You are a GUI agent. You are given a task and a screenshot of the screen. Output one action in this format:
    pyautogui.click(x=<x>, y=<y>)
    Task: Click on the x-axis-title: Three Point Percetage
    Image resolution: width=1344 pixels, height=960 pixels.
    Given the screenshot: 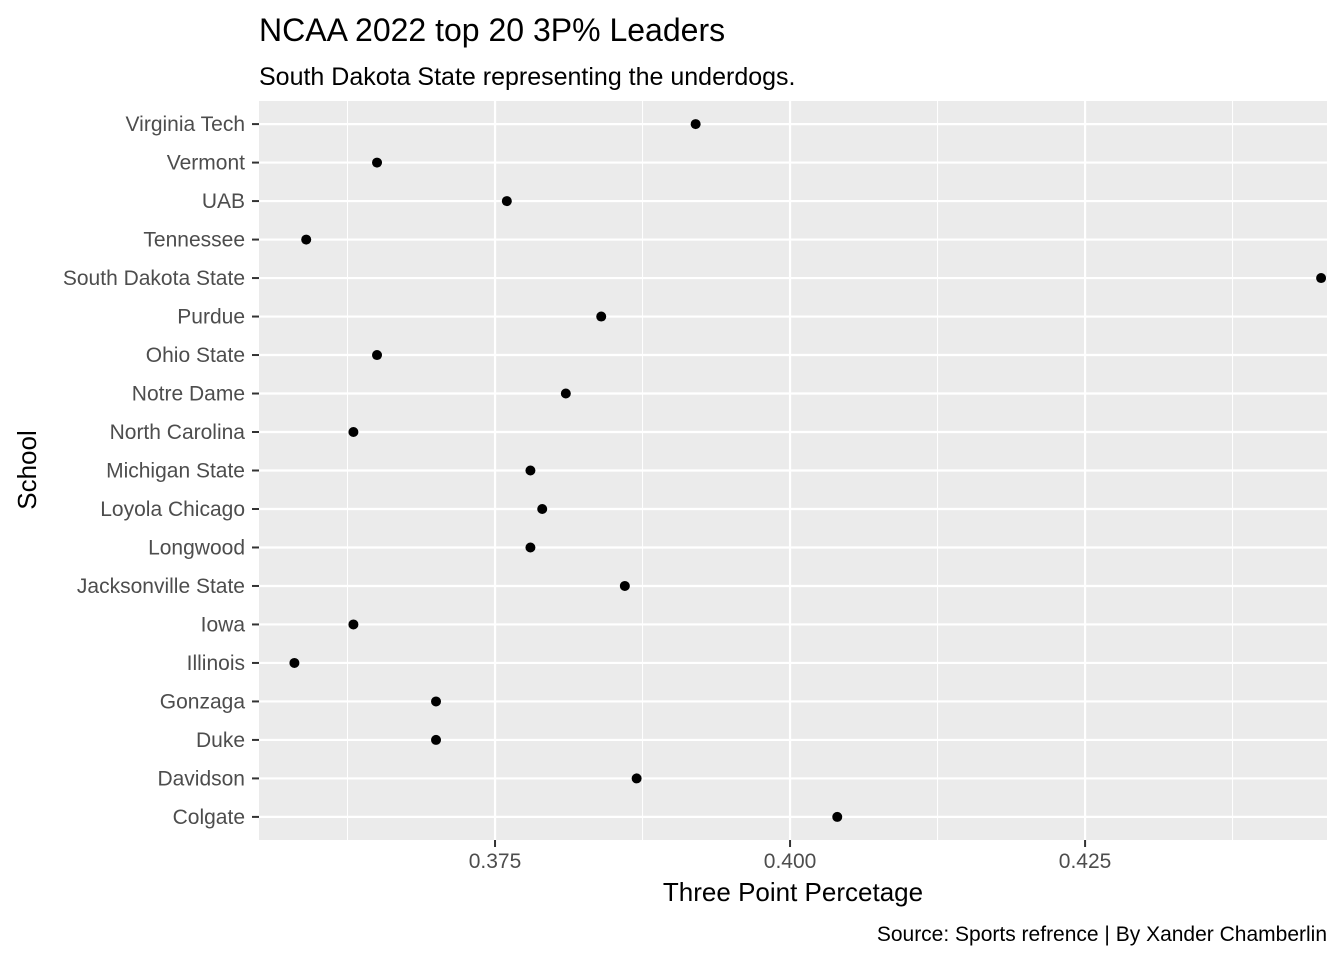 What is the action you would take?
    pyautogui.click(x=793, y=892)
    